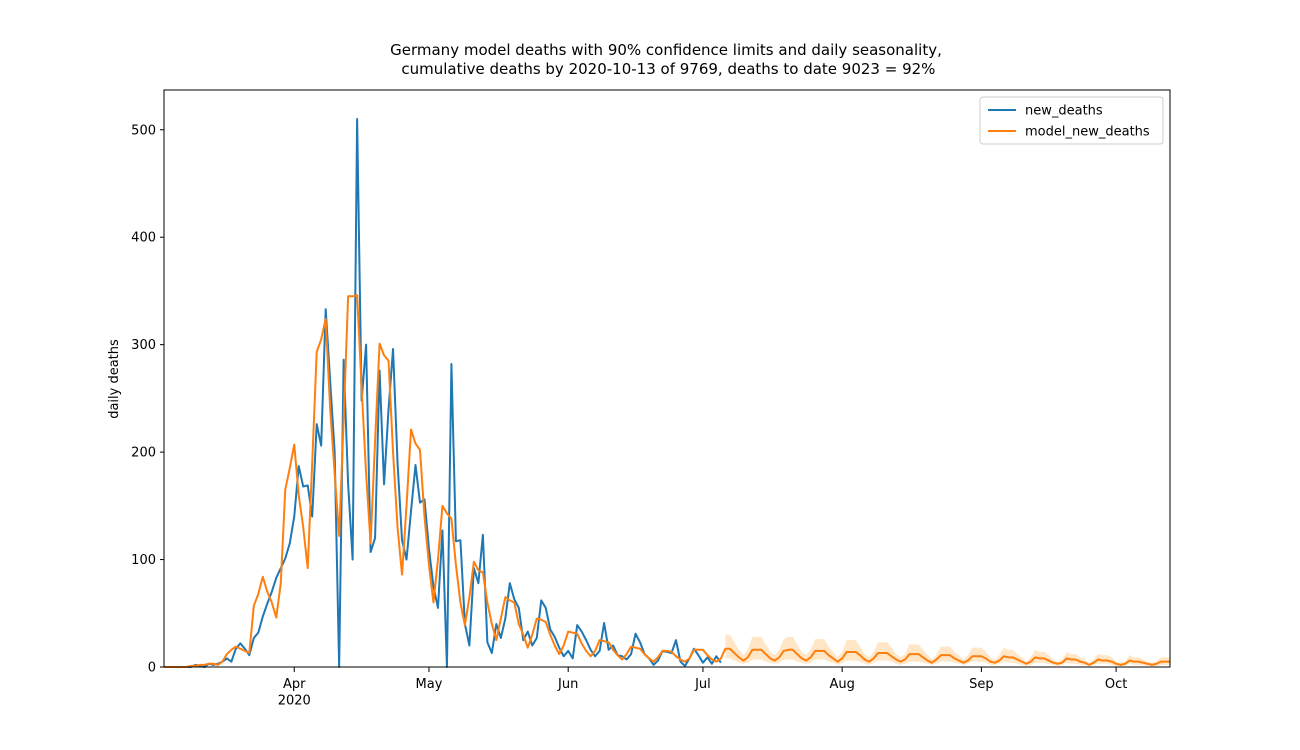 This screenshot has width=1300, height=750. Describe the element at coordinates (1087, 132) in the screenshot. I see `legend-label: model_new_deaths` at that location.